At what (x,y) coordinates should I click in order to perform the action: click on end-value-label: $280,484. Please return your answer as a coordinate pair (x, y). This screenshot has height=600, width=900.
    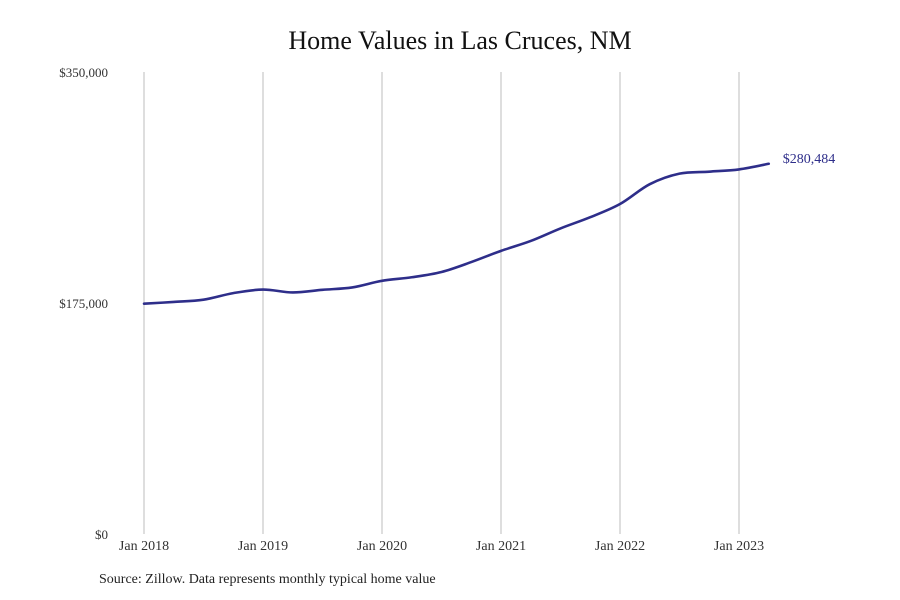
    Looking at the image, I should click on (809, 159).